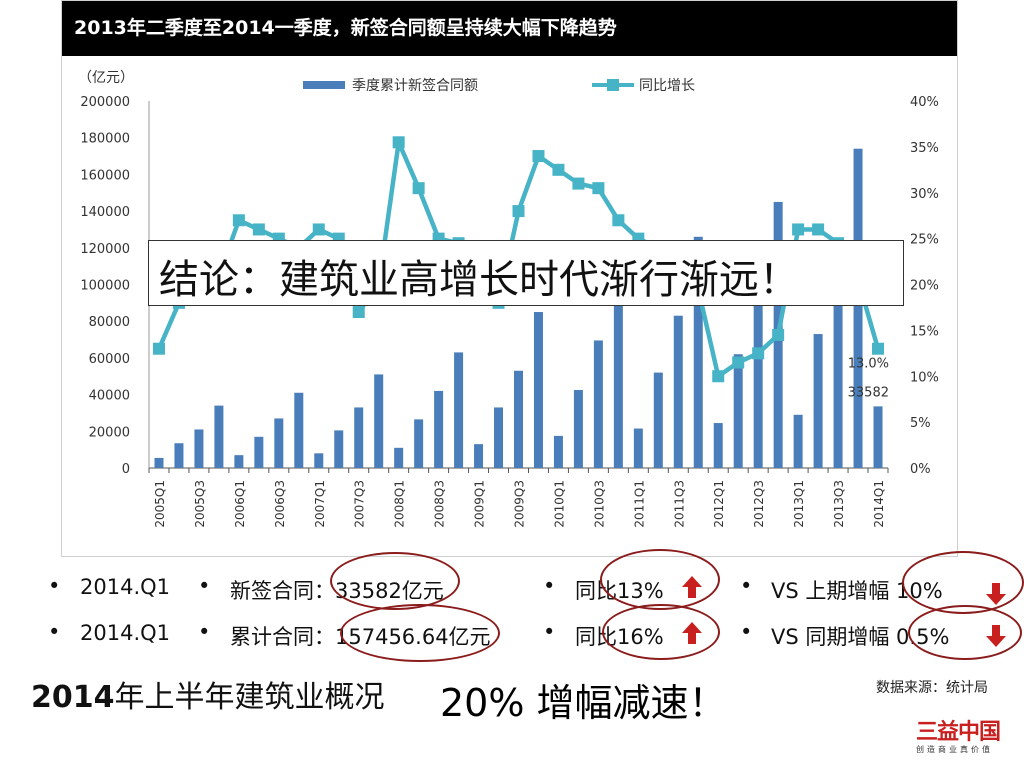  Describe the element at coordinates (924, 331) in the screenshot. I see `y-right-tick-label: 15%` at that location.